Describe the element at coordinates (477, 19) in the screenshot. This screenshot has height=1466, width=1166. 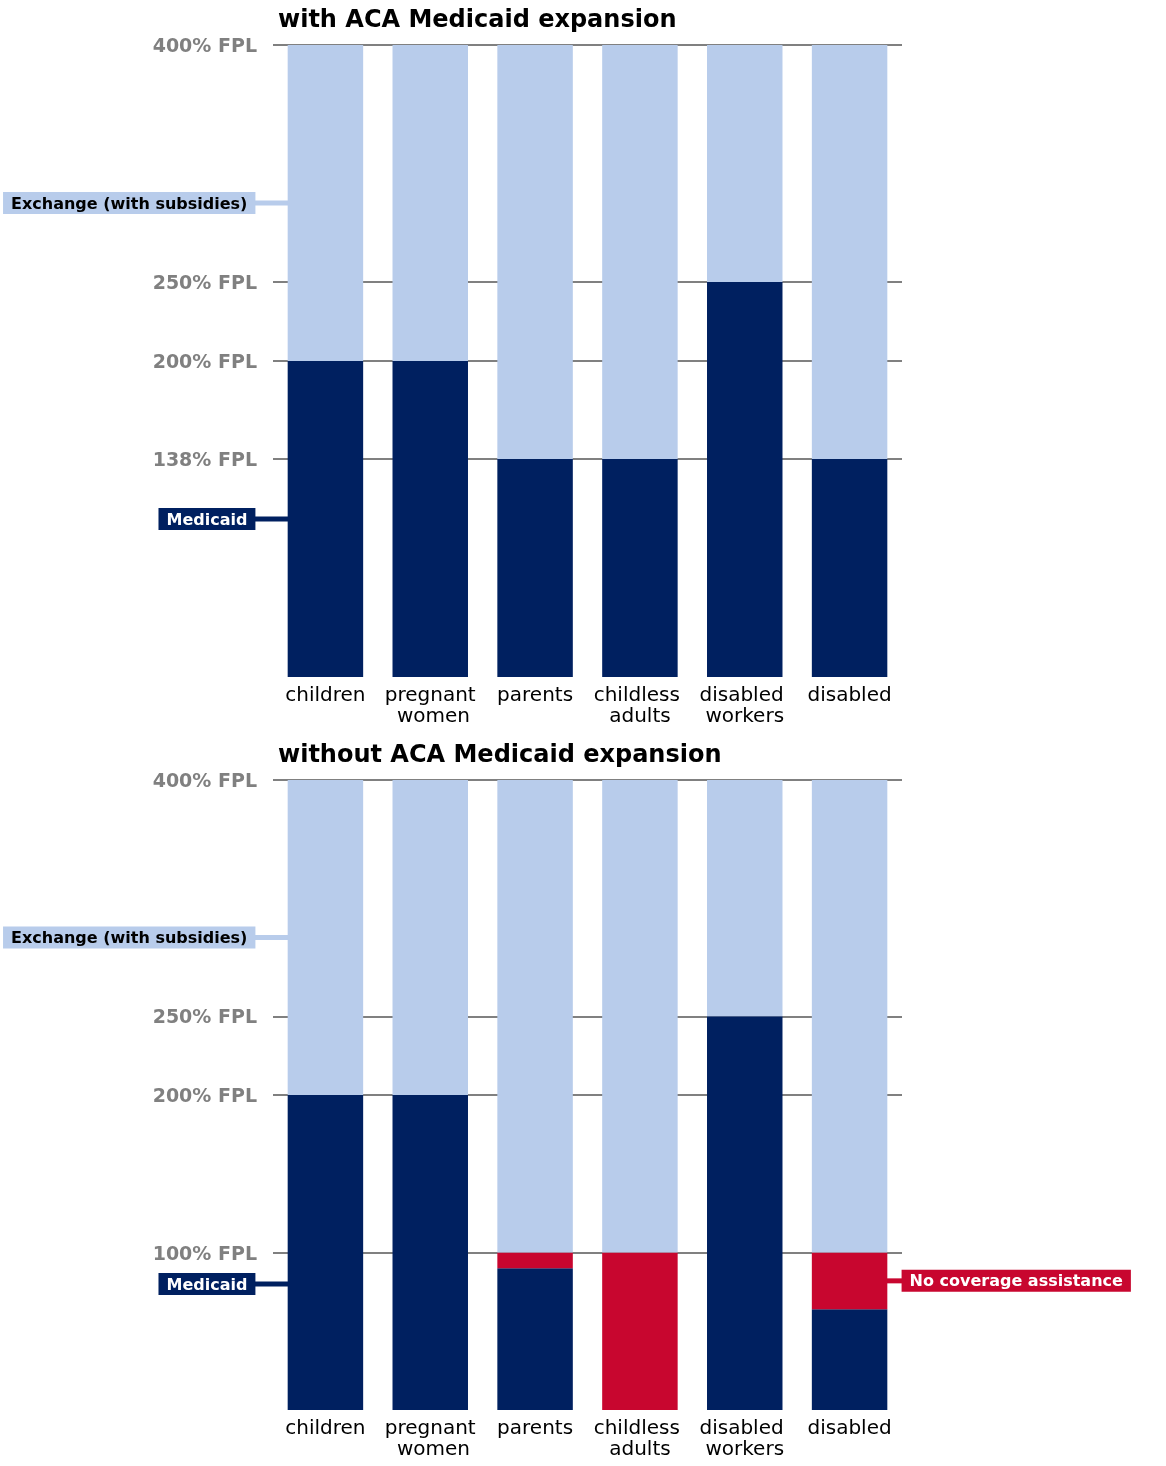
I see `chart-title: with ACA Medicaid expansion` at that location.